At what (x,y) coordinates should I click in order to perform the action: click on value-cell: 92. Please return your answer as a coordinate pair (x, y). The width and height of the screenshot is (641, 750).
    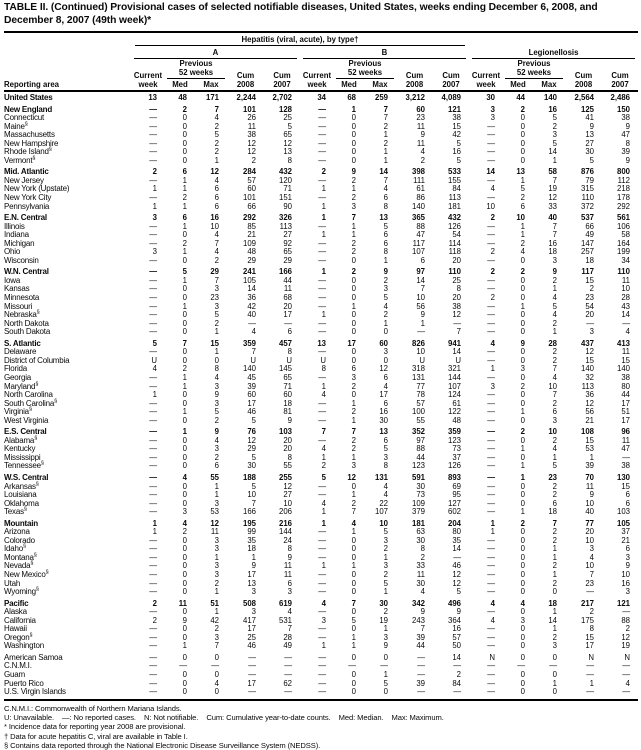
    Looking at the image, I should click on (287, 243).